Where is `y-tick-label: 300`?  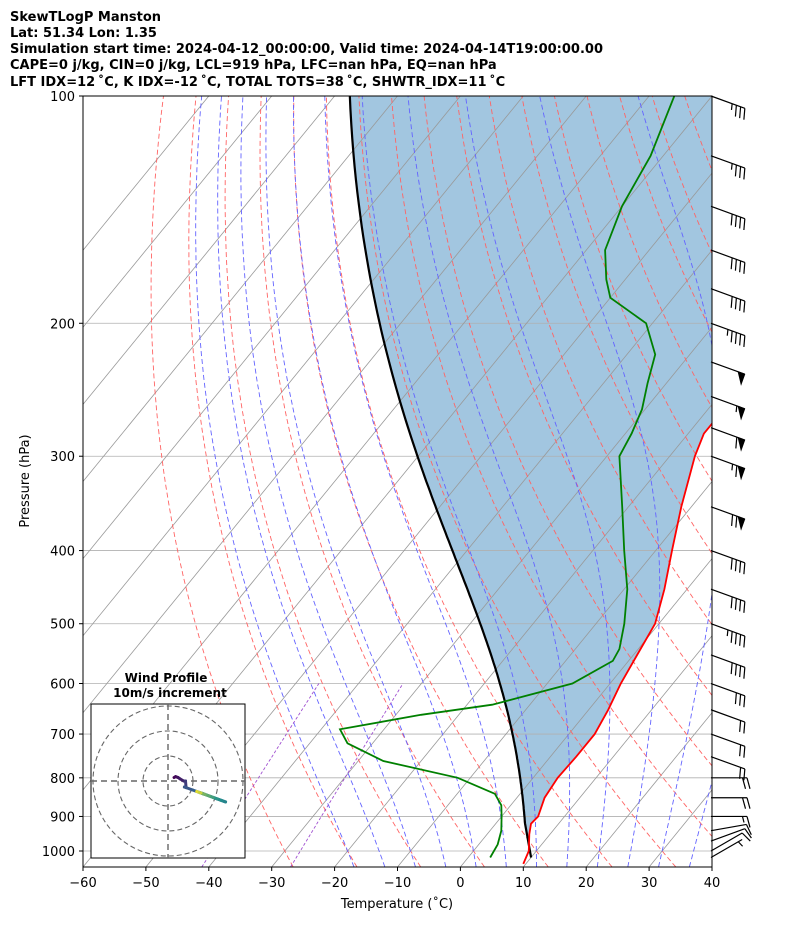 y-tick-label: 300 is located at coordinates (62, 457).